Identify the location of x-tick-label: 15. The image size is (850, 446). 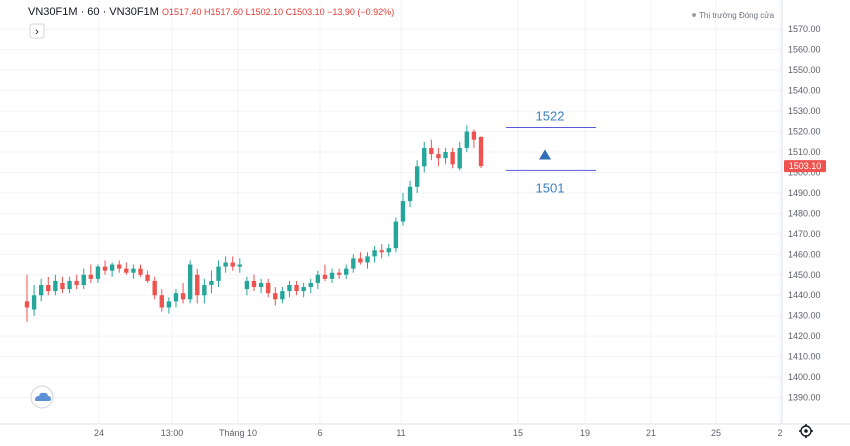
(518, 433).